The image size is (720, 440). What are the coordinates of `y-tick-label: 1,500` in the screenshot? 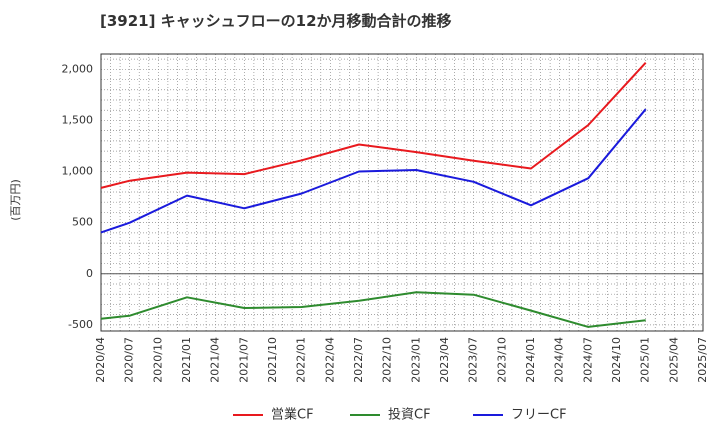 It's located at (78, 119).